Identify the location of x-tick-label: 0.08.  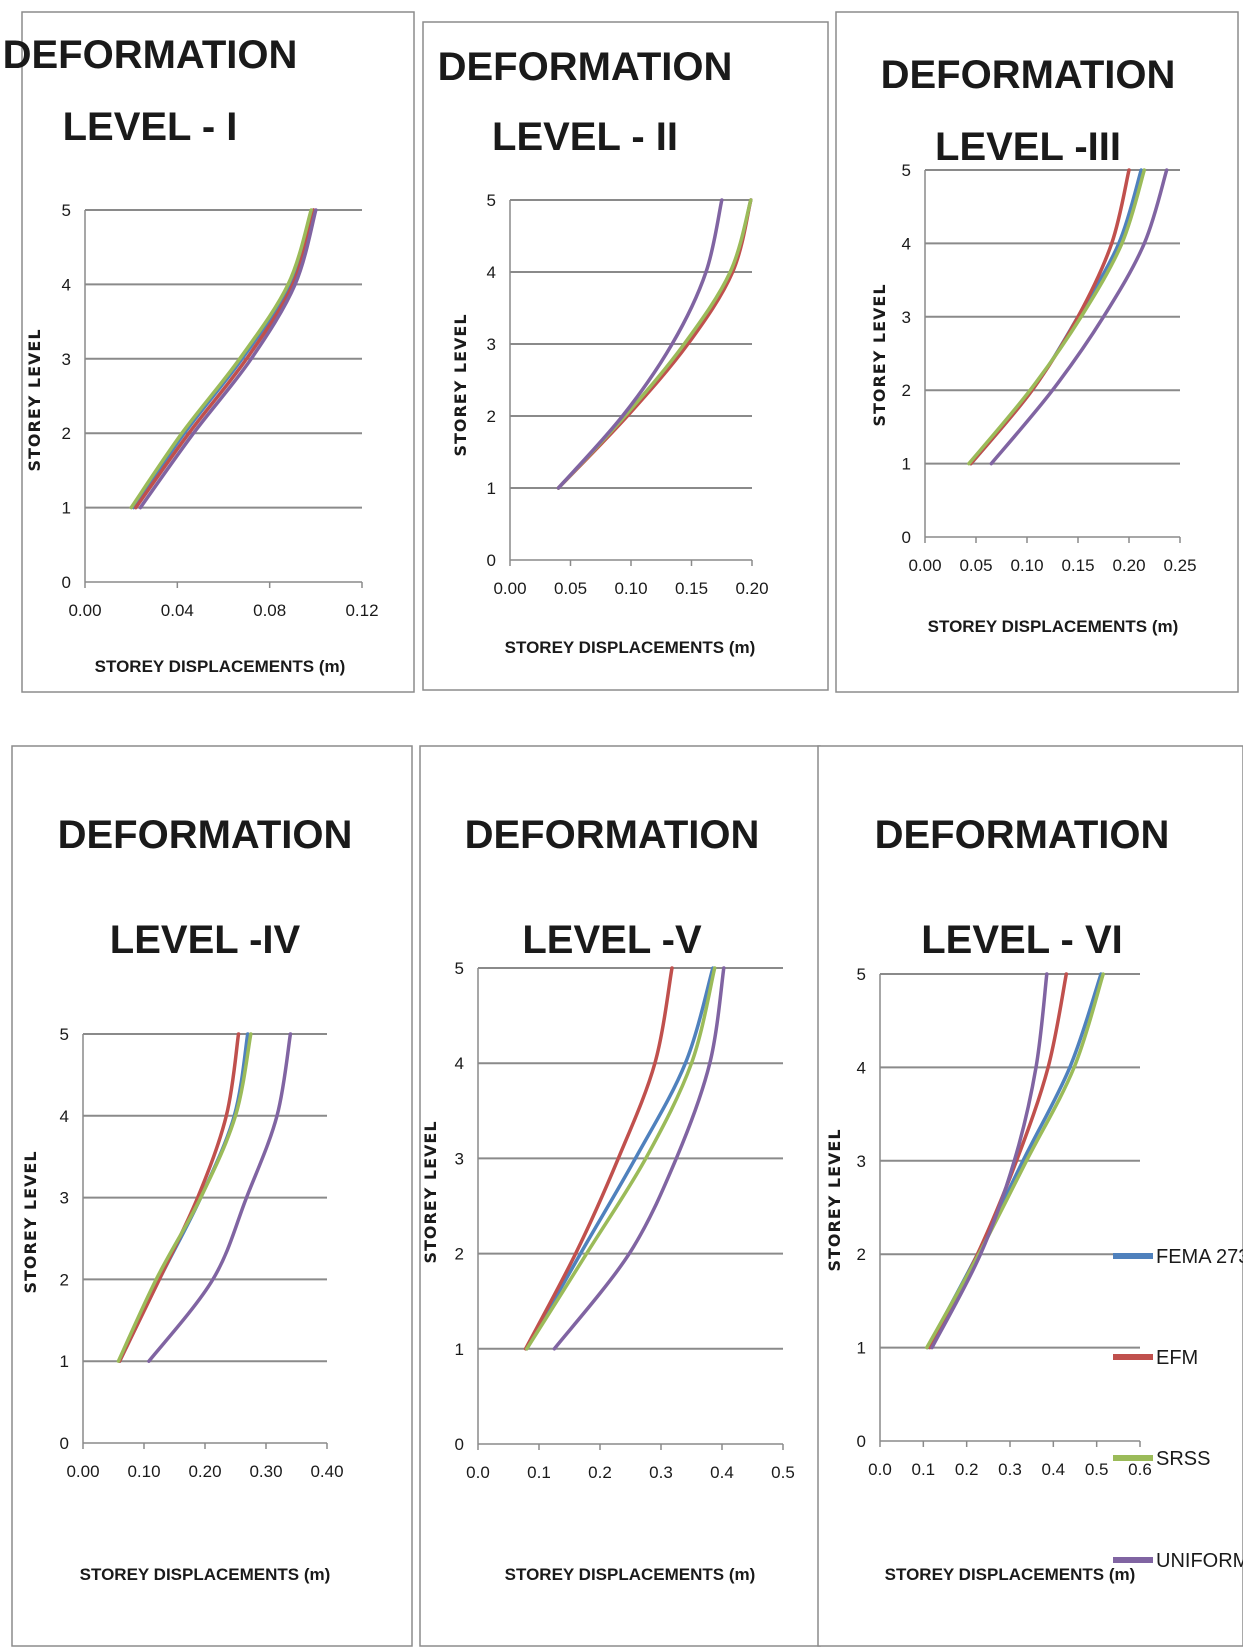
(269, 610).